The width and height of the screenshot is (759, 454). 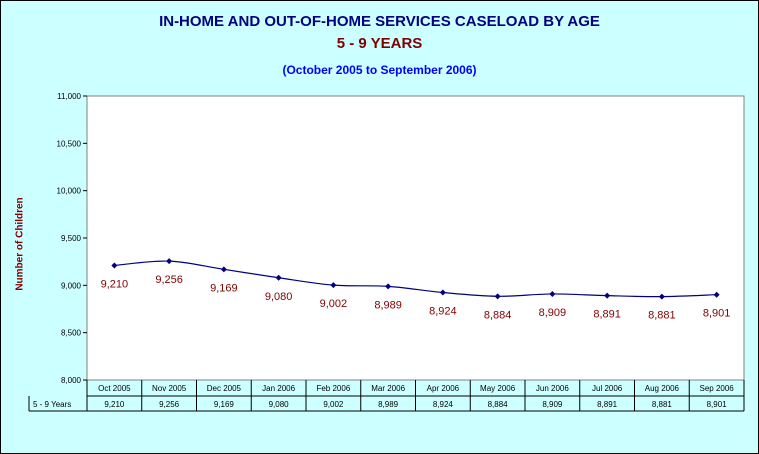 I want to click on table-cell: 8,891, so click(x=607, y=404).